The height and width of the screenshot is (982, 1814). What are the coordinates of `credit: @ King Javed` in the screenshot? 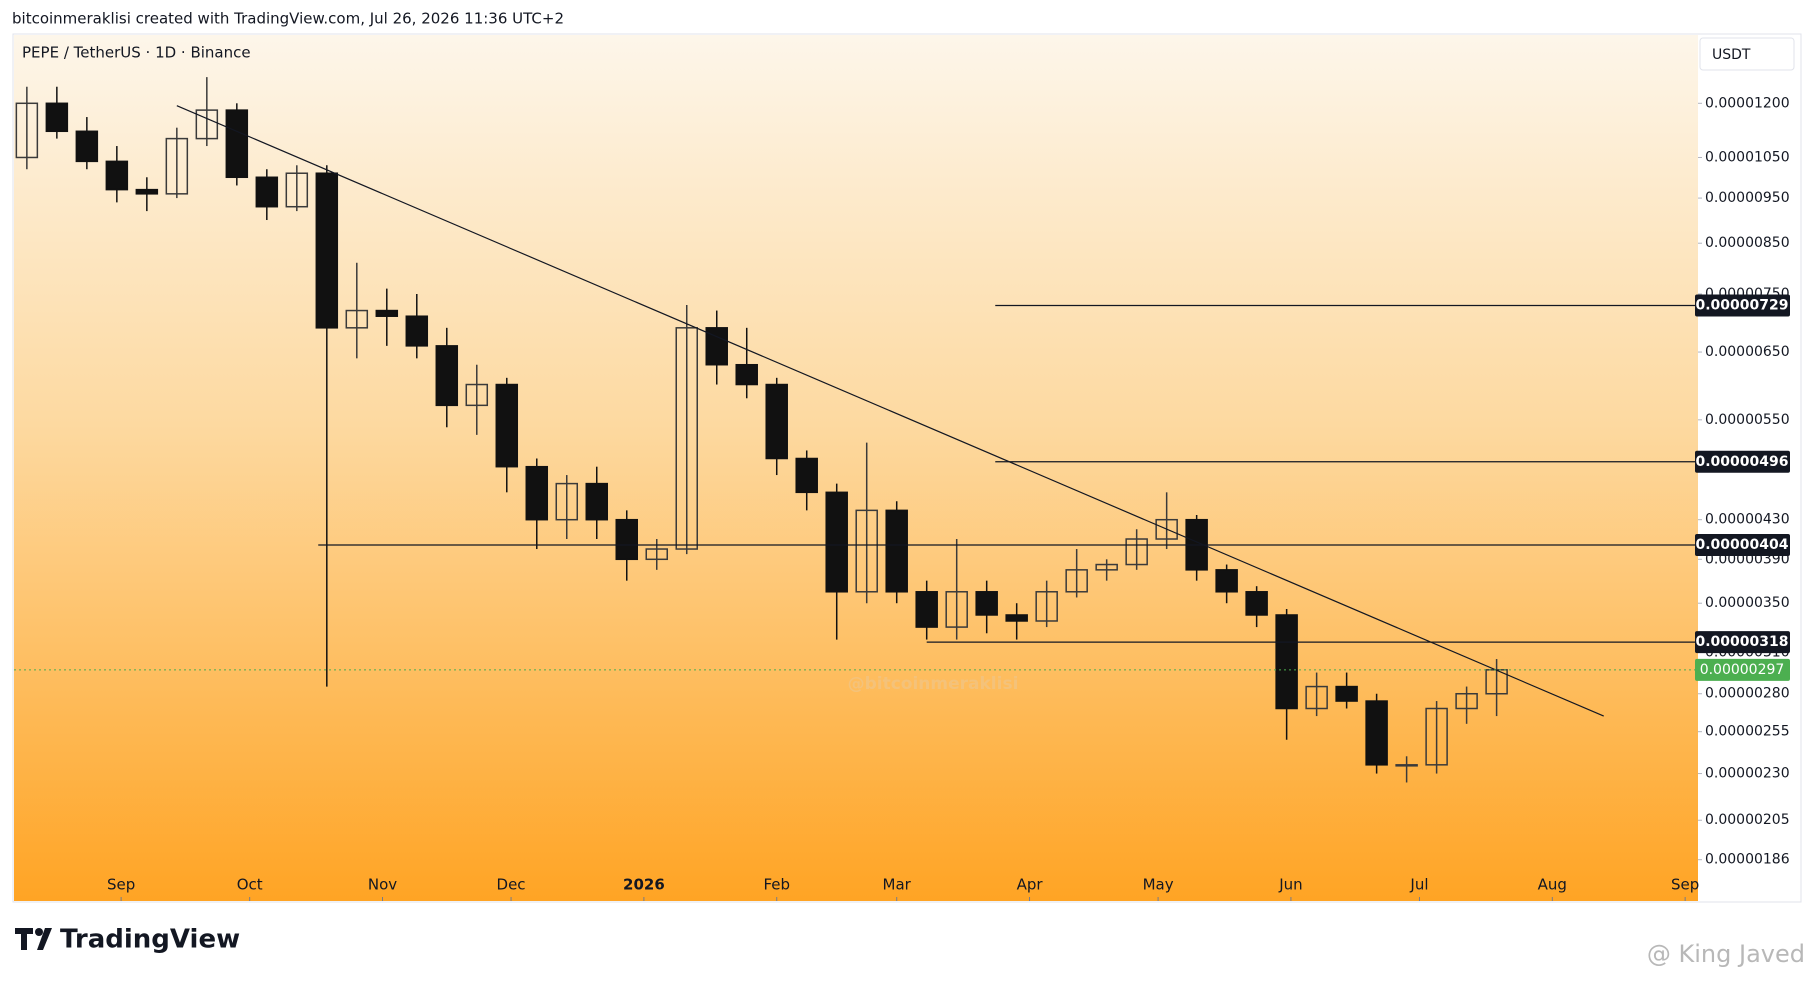 It's located at (1726, 954).